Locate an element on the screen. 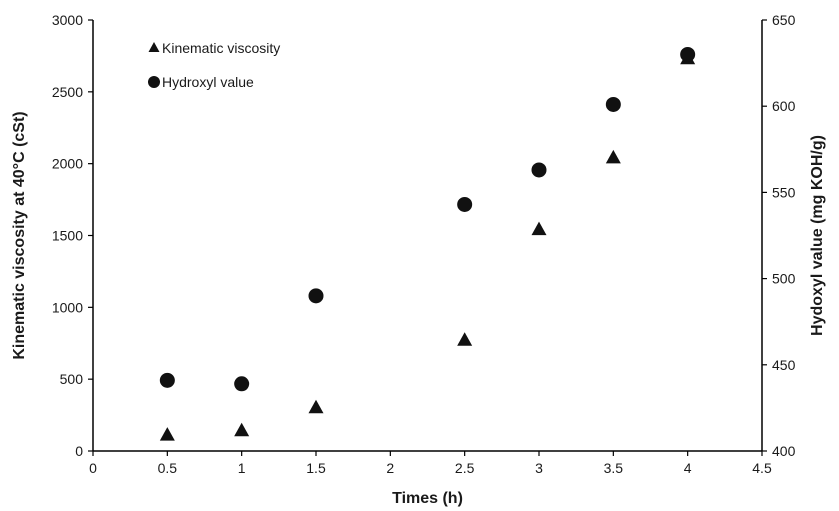  legend-label-hydroxyl-value: Hydroxyl value is located at coordinates (208, 82).